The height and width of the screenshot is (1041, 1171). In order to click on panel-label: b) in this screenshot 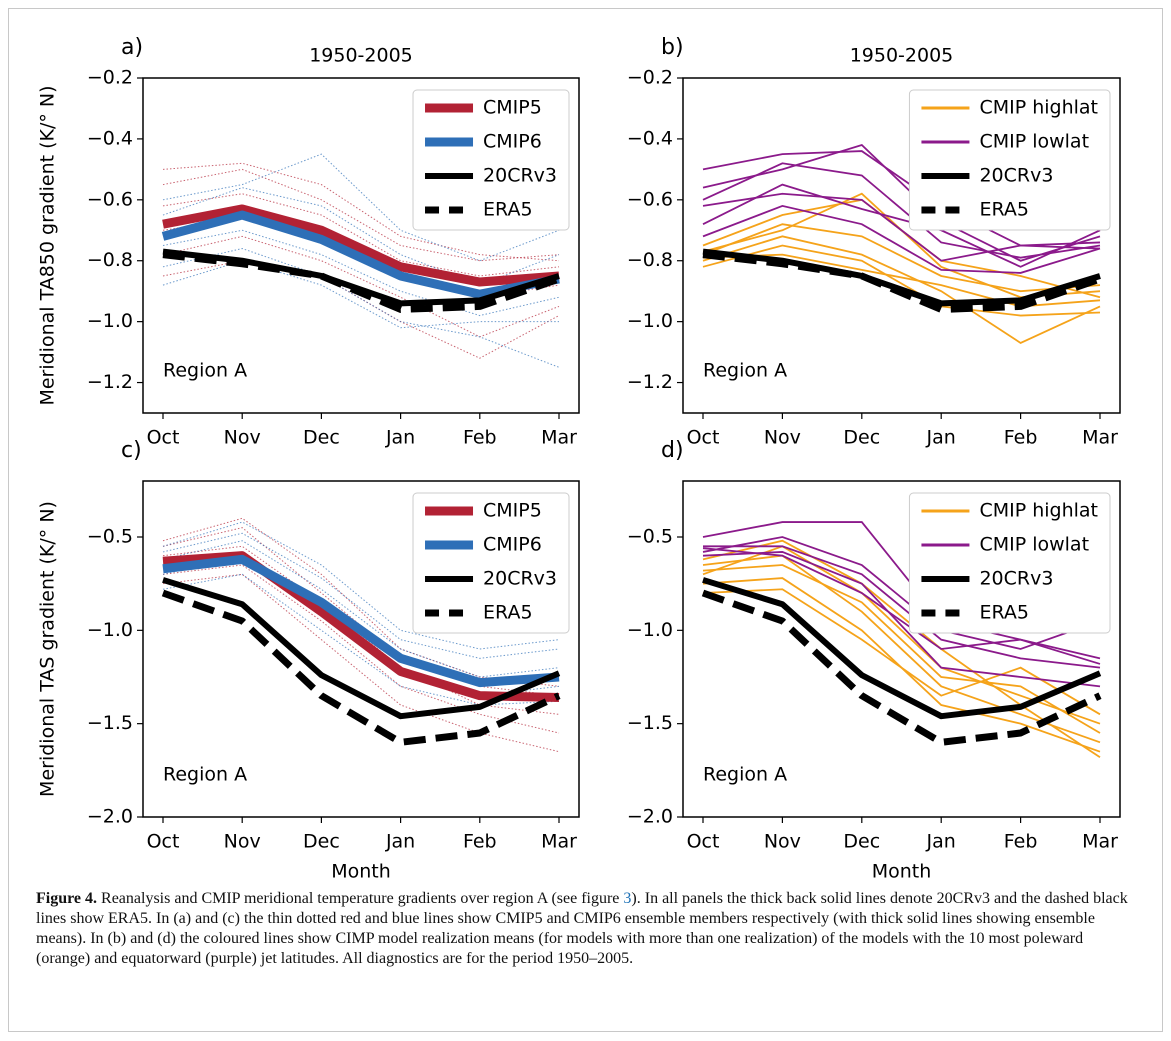, I will do `click(672, 47)`.